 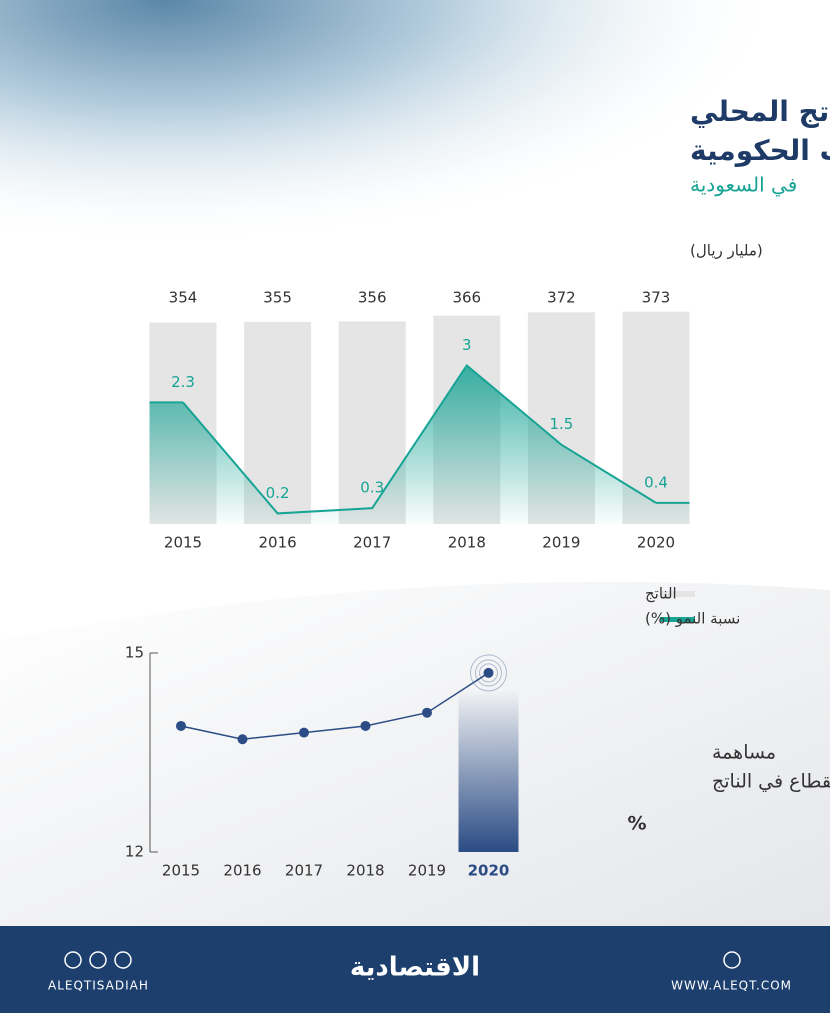 What do you see at coordinates (372, 298) in the screenshot?
I see `bar-value-label: 356` at bounding box center [372, 298].